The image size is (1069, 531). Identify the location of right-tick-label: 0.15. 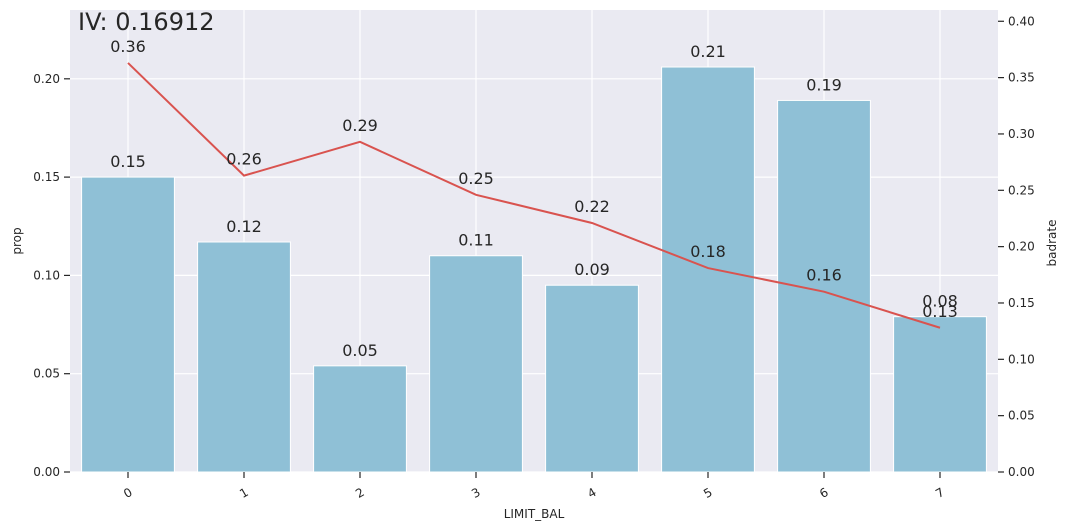
(1021, 303).